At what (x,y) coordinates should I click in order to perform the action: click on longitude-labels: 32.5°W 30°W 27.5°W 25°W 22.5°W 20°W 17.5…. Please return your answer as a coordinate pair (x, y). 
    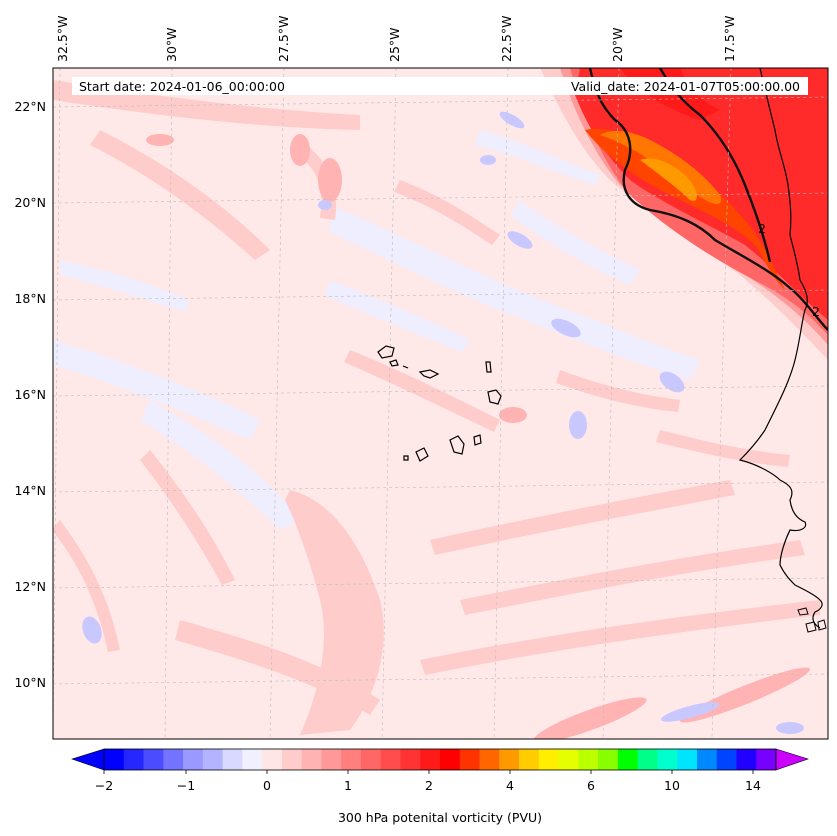
    Looking at the image, I should click on (396, 39).